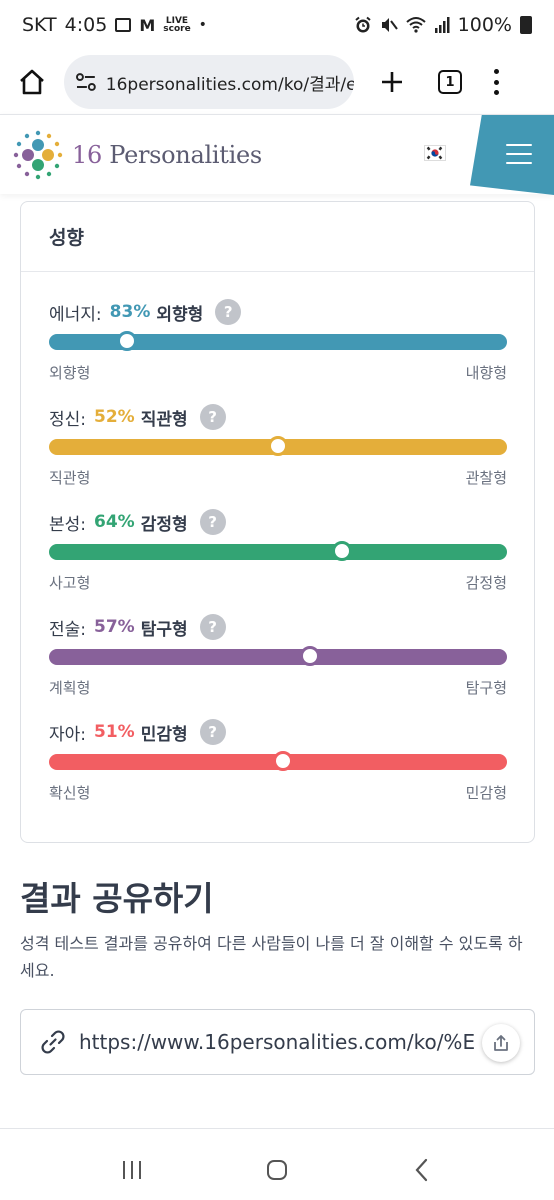 The height and width of the screenshot is (1200, 554). Describe the element at coordinates (164, 524) in the screenshot. I see `trait-type-name: 감정형` at that location.